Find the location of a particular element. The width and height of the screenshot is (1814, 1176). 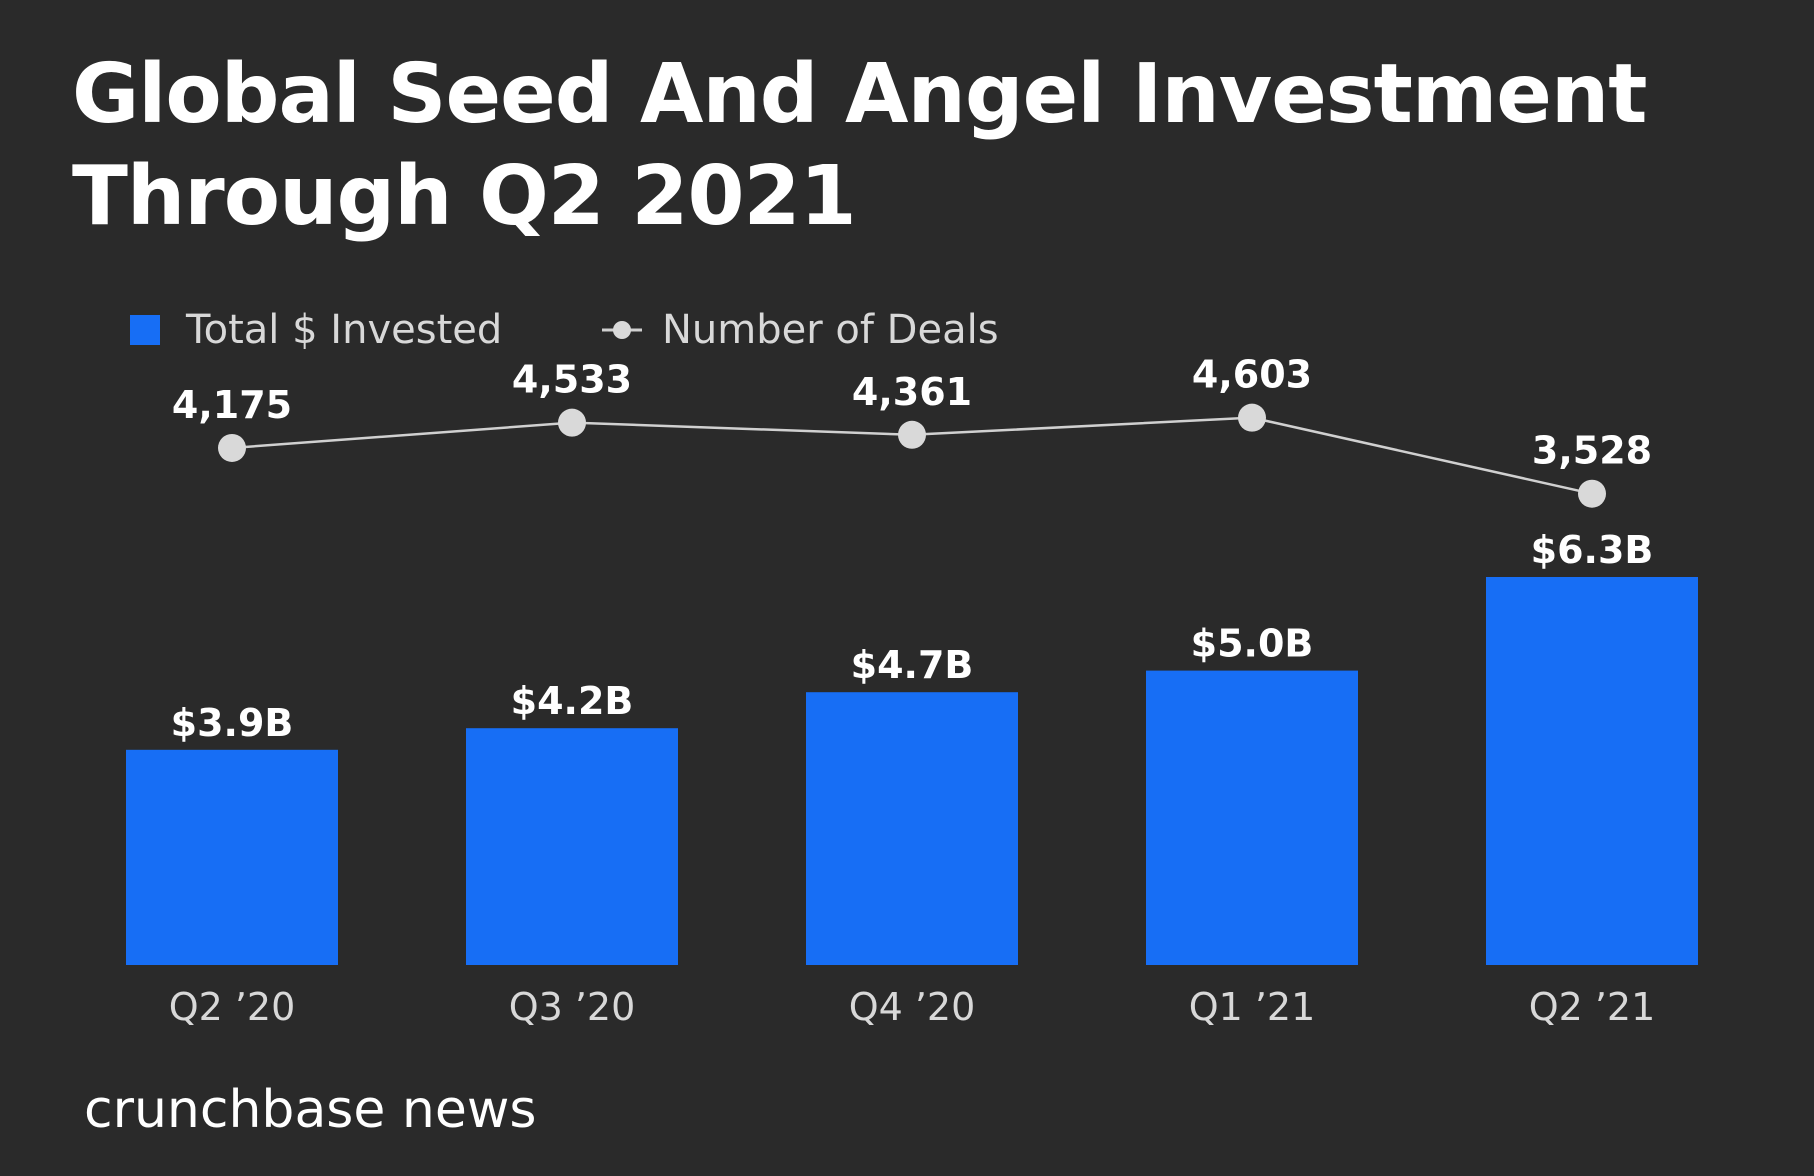

x-tick-label-5: Q2 ’21 is located at coordinates (1592, 1007).